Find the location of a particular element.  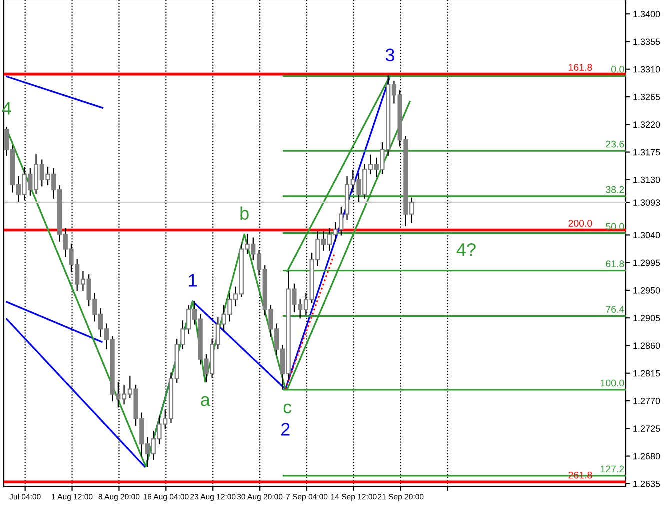

y-tick-label: 1.3040 is located at coordinates (647, 235).